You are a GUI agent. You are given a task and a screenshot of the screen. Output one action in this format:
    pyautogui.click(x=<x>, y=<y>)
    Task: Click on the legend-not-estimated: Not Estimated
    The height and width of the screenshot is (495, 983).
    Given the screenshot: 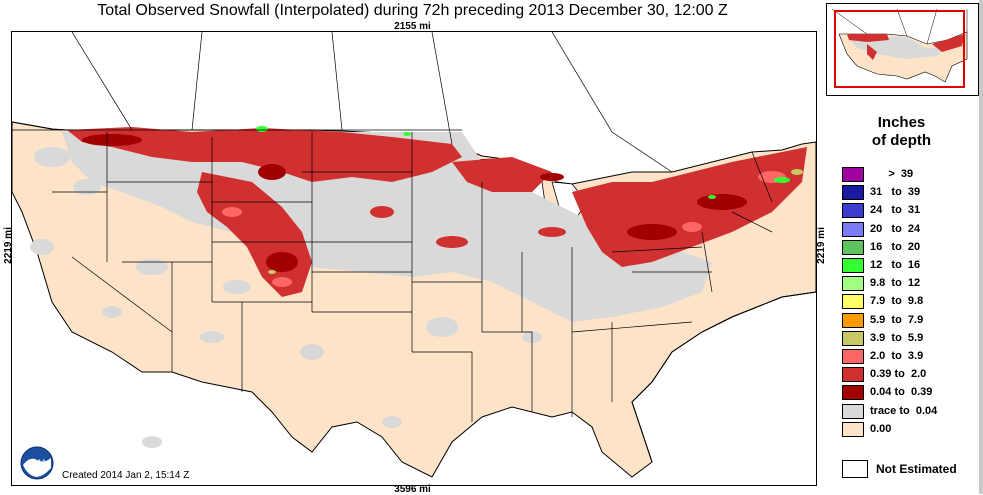 What is the action you would take?
    pyautogui.click(x=907, y=470)
    